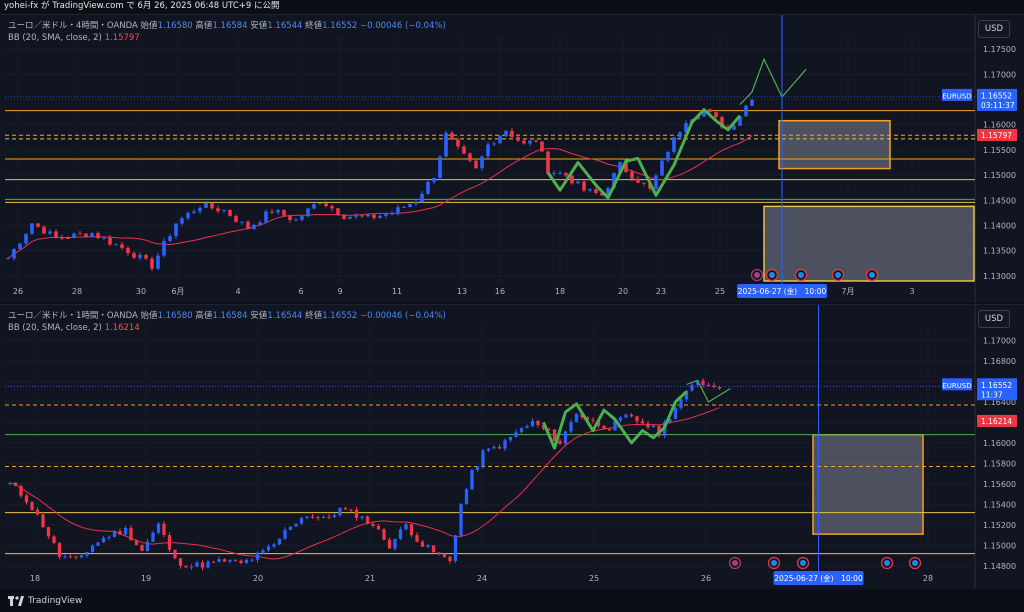  What do you see at coordinates (999, 443) in the screenshot?
I see `price-tick-label: 1.16000` at bounding box center [999, 443].